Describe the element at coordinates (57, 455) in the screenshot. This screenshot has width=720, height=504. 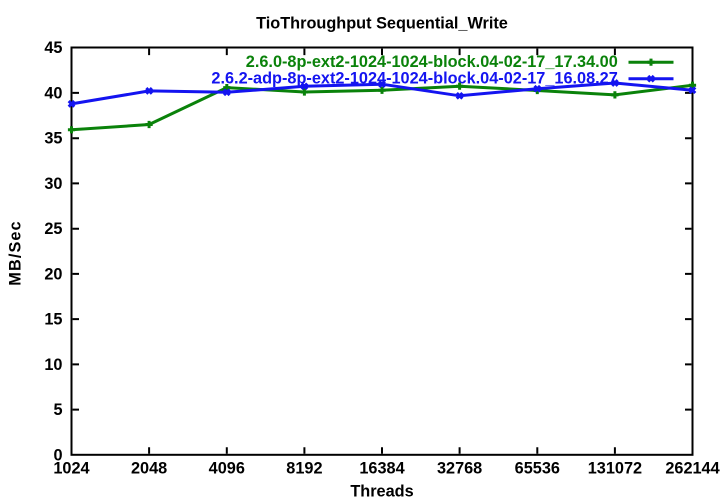
I see `svg-text: 0` at that location.